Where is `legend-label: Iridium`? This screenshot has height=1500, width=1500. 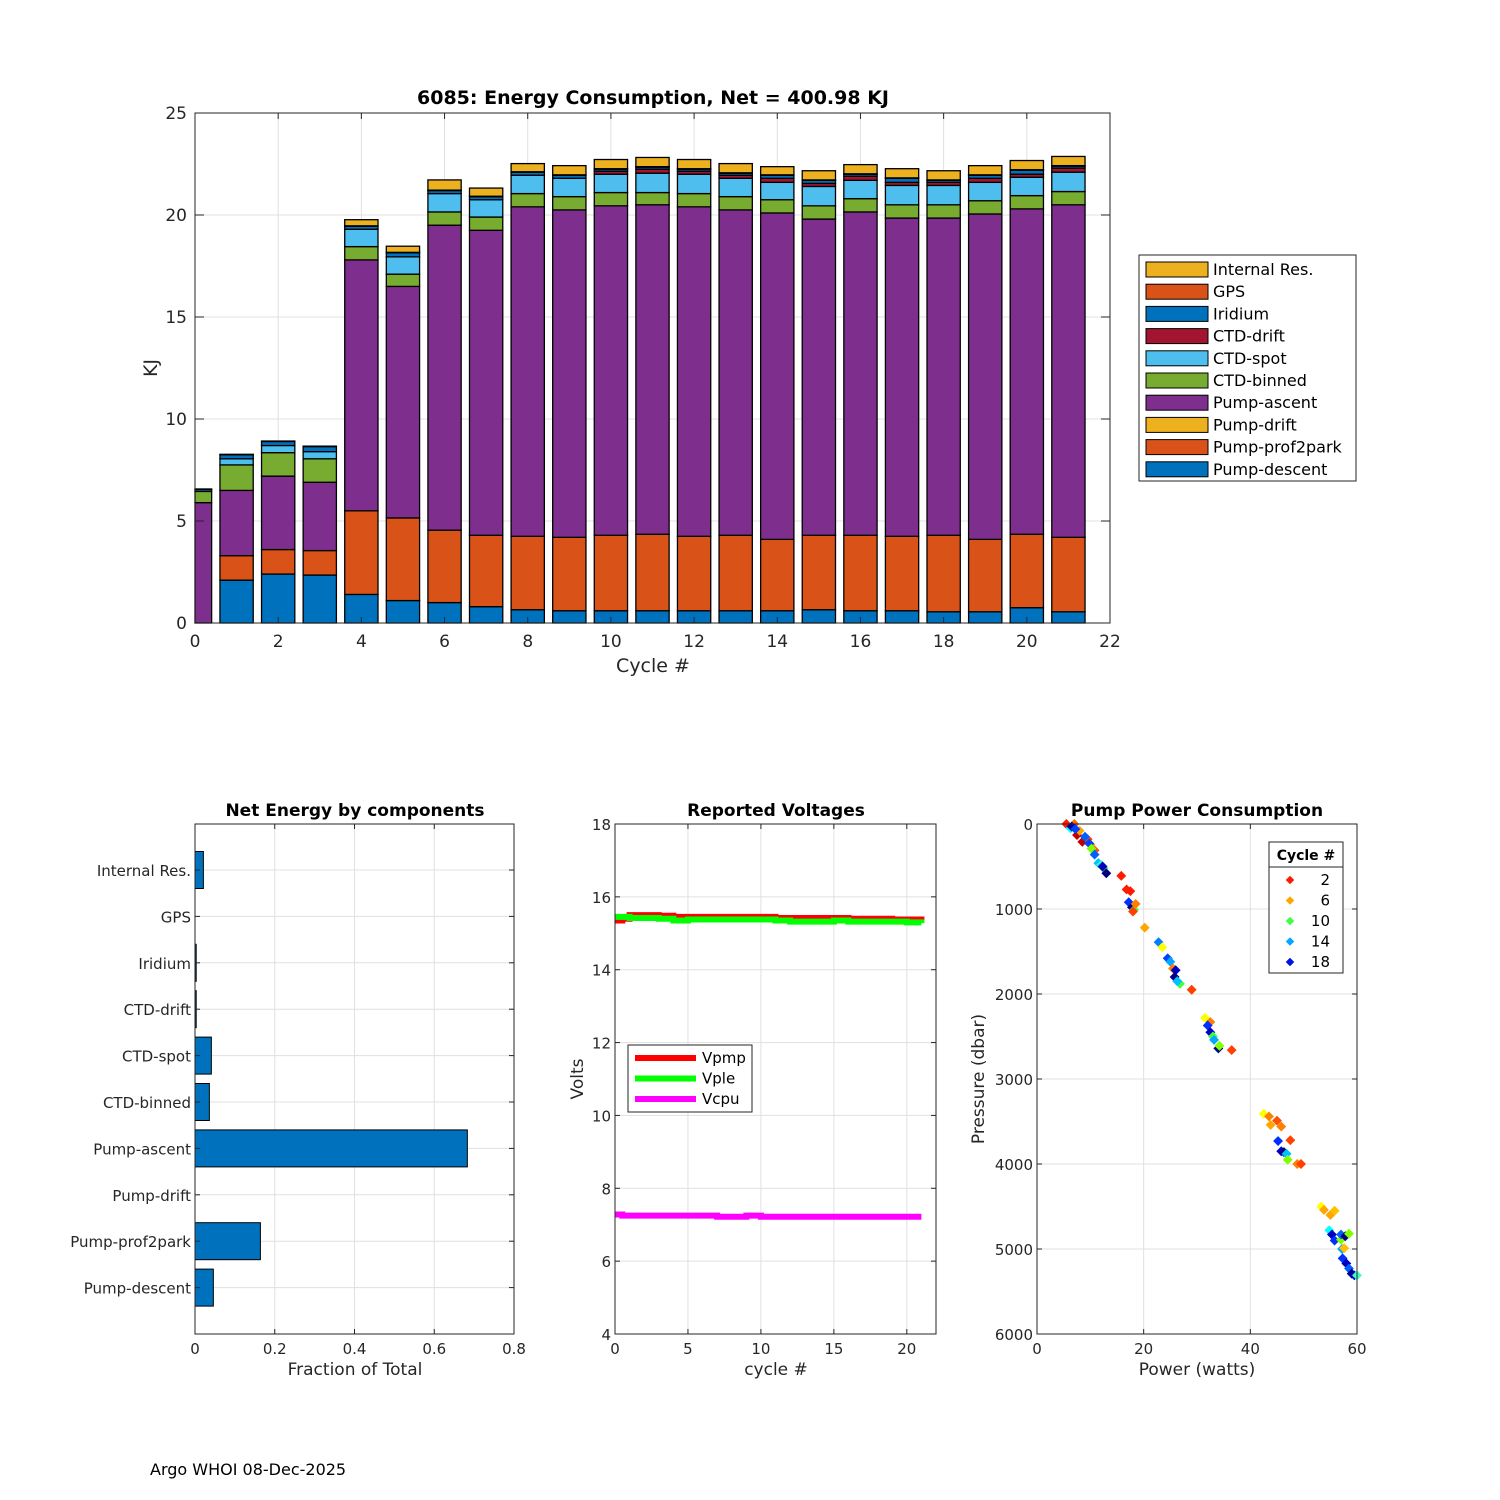 legend-label: Iridium is located at coordinates (1241, 313).